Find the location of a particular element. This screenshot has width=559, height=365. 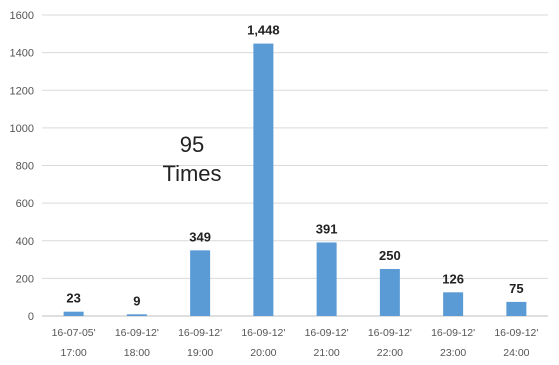

data-label: 23 is located at coordinates (73, 298).